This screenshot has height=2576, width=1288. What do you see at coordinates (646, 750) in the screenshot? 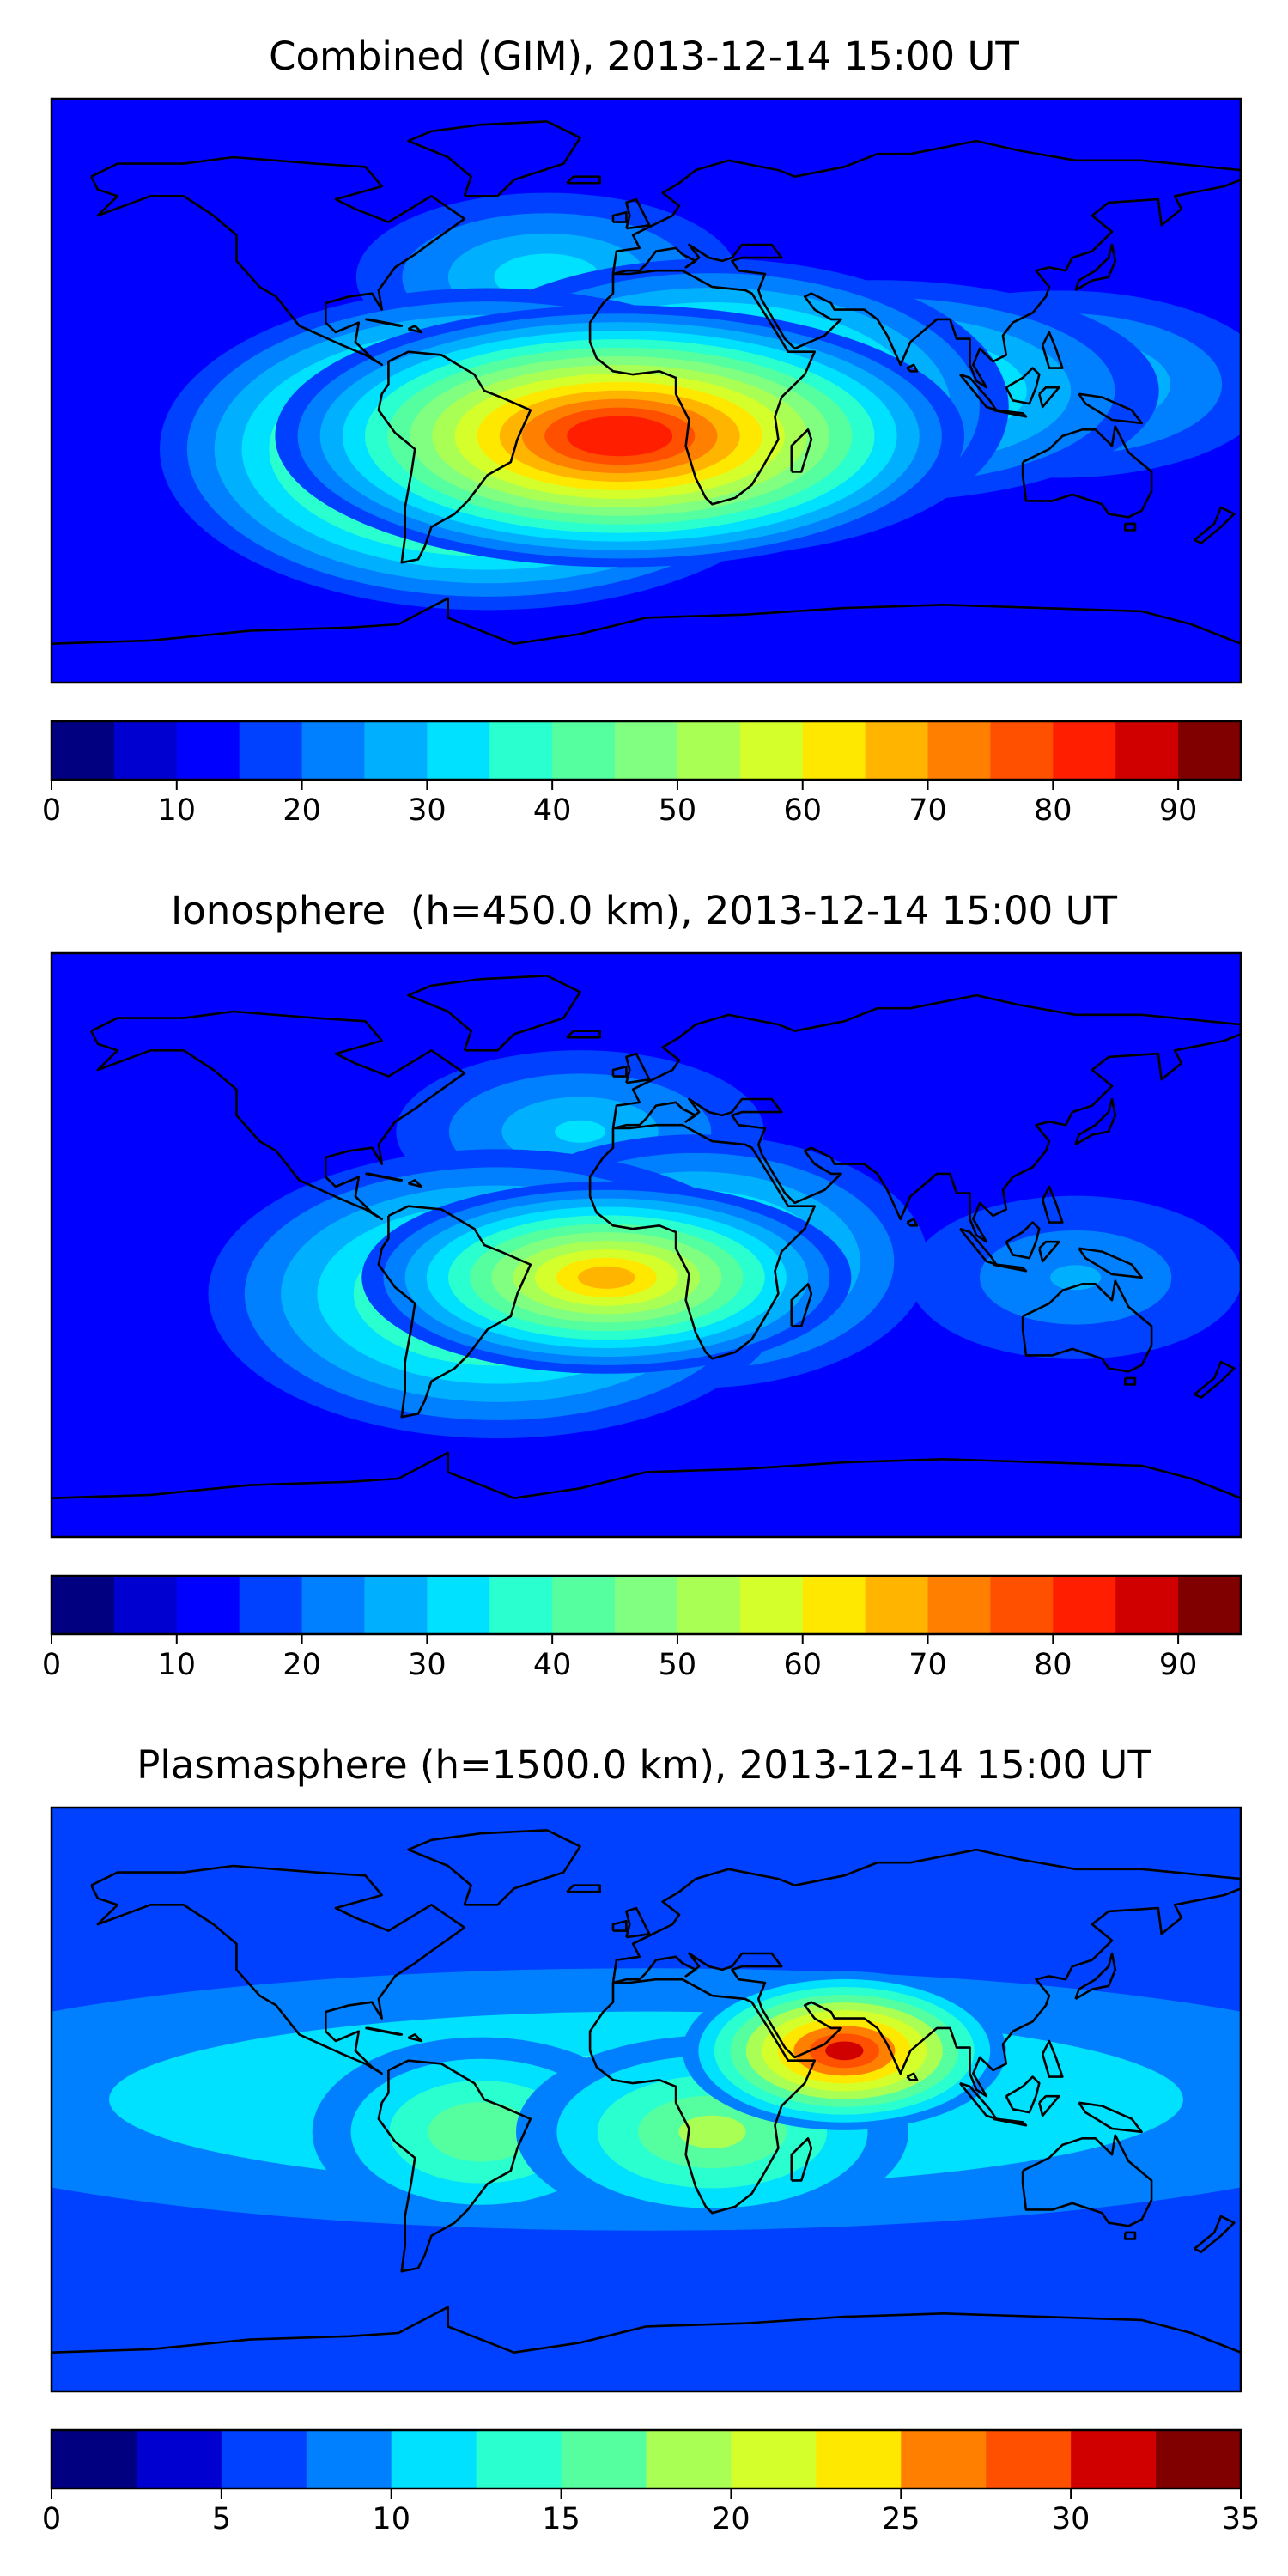
I see `colorbar-frame` at bounding box center [646, 750].